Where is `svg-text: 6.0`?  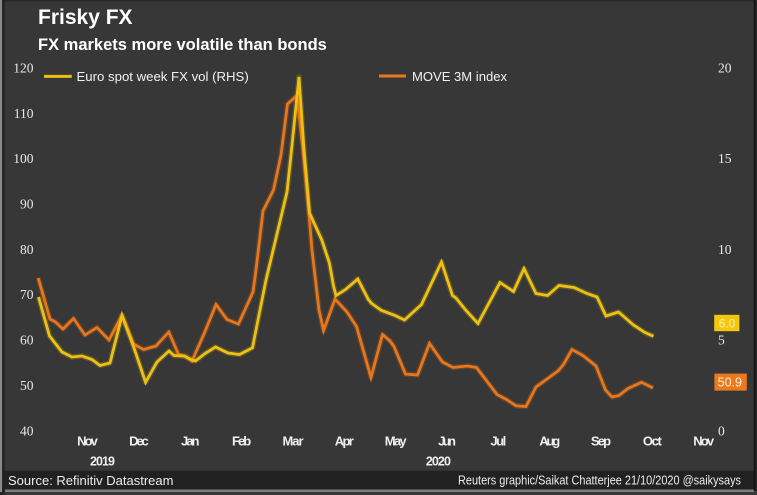
svg-text: 6.0 is located at coordinates (727, 323).